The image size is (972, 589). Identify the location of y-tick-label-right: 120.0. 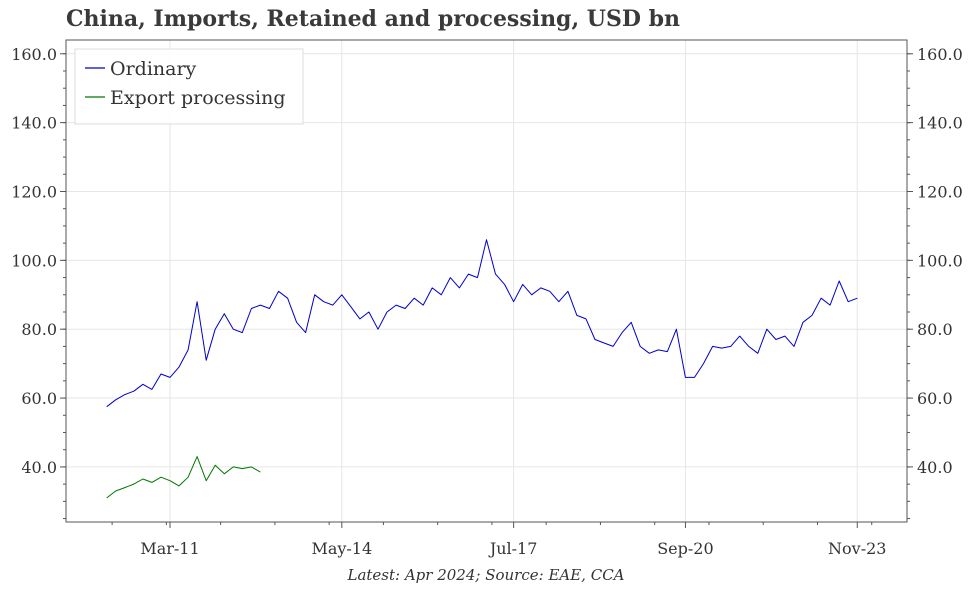
(940, 191).